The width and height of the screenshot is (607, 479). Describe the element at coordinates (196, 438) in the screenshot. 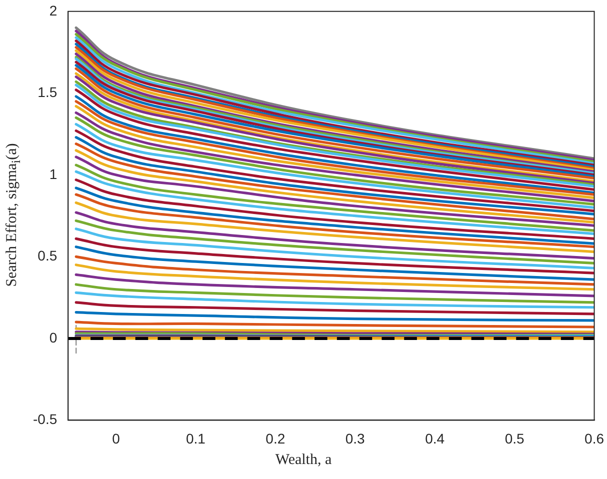

I see `x-tick-label: 0.1` at that location.